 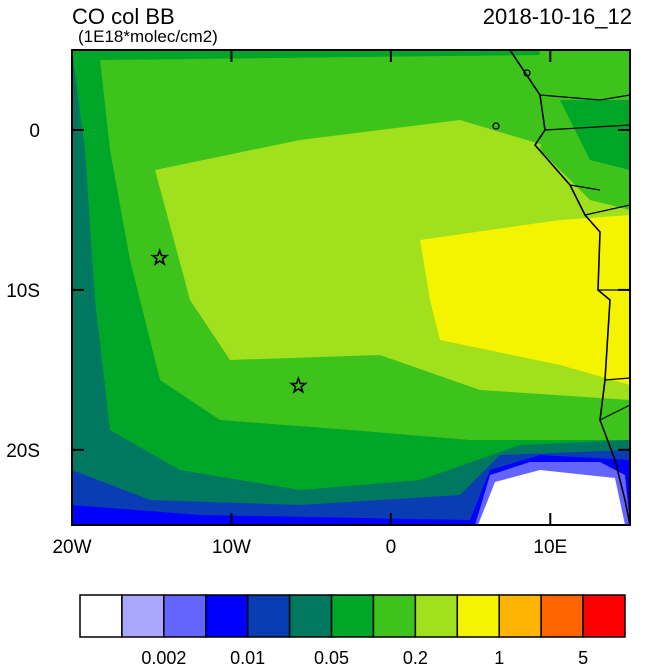 I want to click on colorbar-label: 0.2, so click(x=415, y=657).